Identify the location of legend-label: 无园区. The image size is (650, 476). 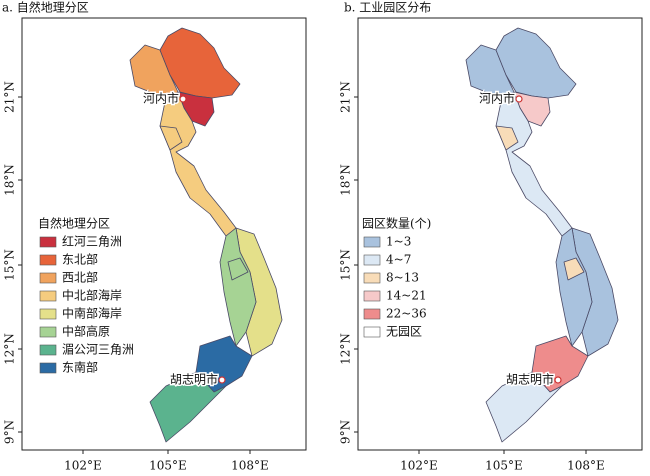
(404, 332).